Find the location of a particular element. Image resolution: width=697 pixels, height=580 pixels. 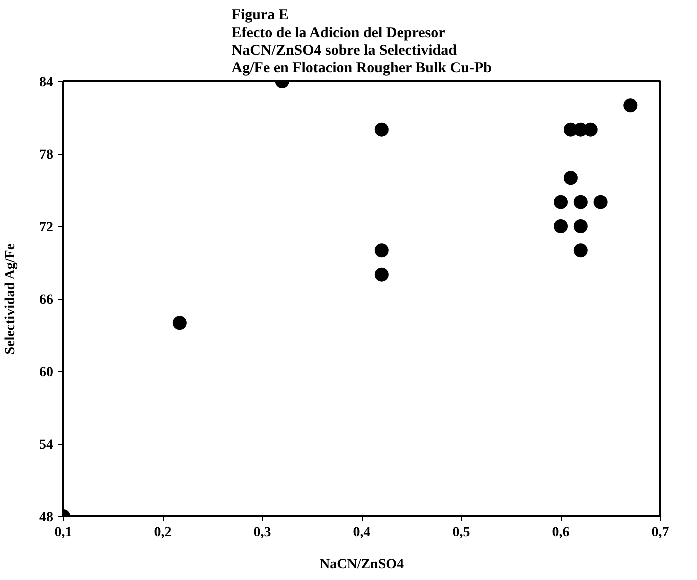

y-tick-label: 66 is located at coordinates (47, 300).